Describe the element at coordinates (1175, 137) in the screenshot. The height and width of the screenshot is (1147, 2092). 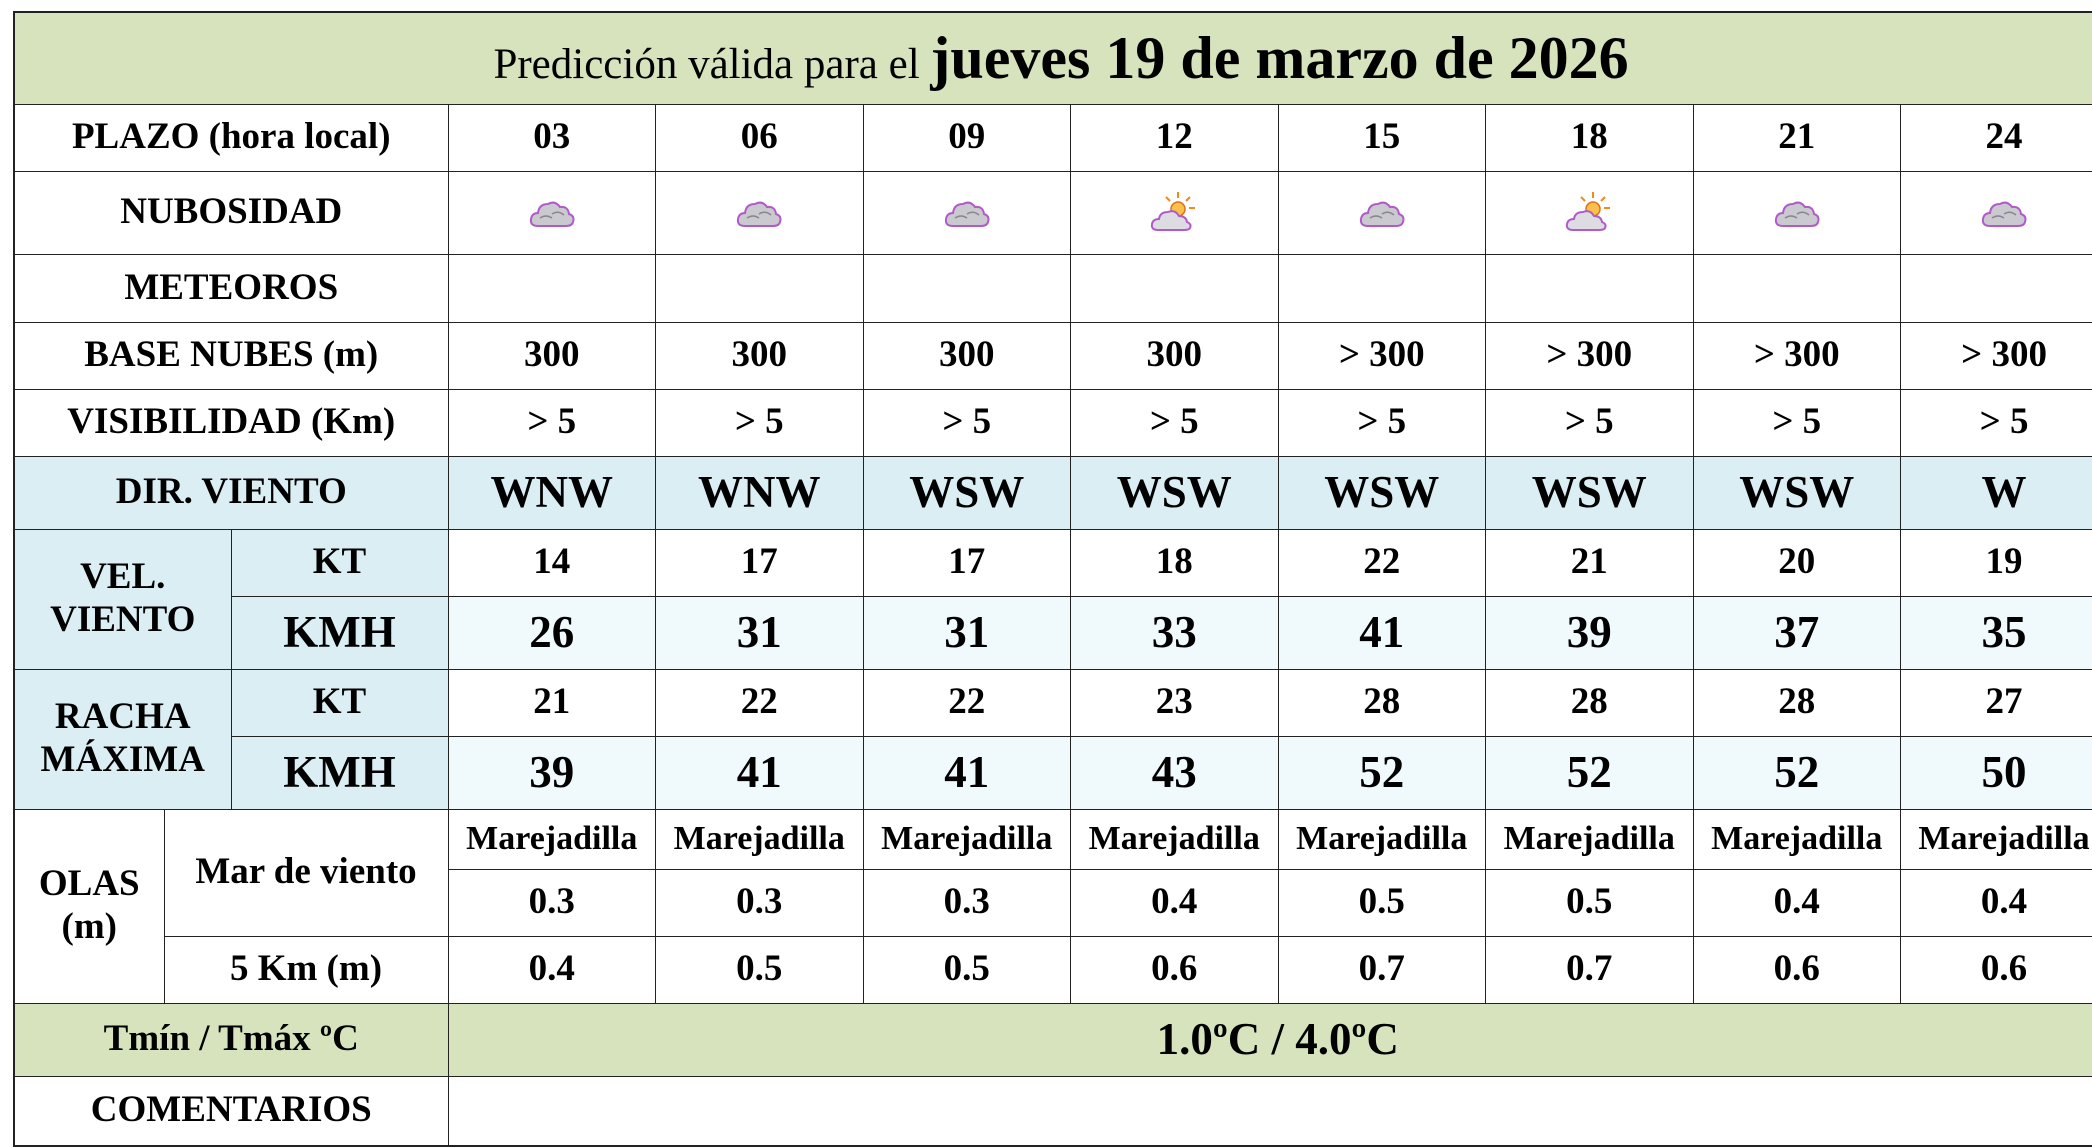
I see `hour: 12` at that location.